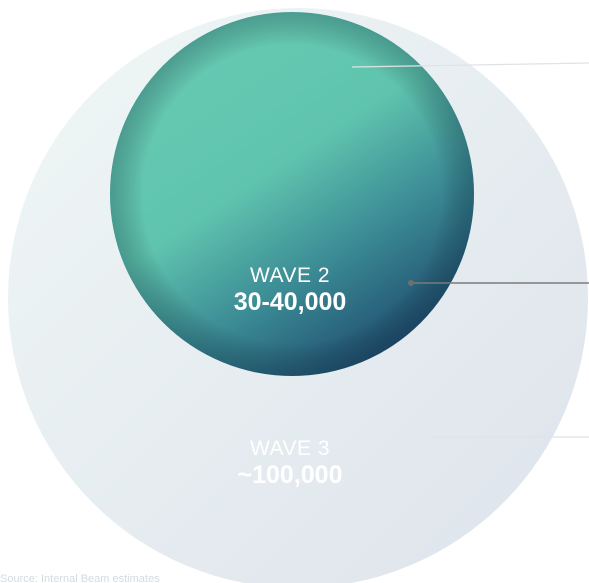  I want to click on wave-3-label: WAVE 3 ~100,000, so click(290, 463).